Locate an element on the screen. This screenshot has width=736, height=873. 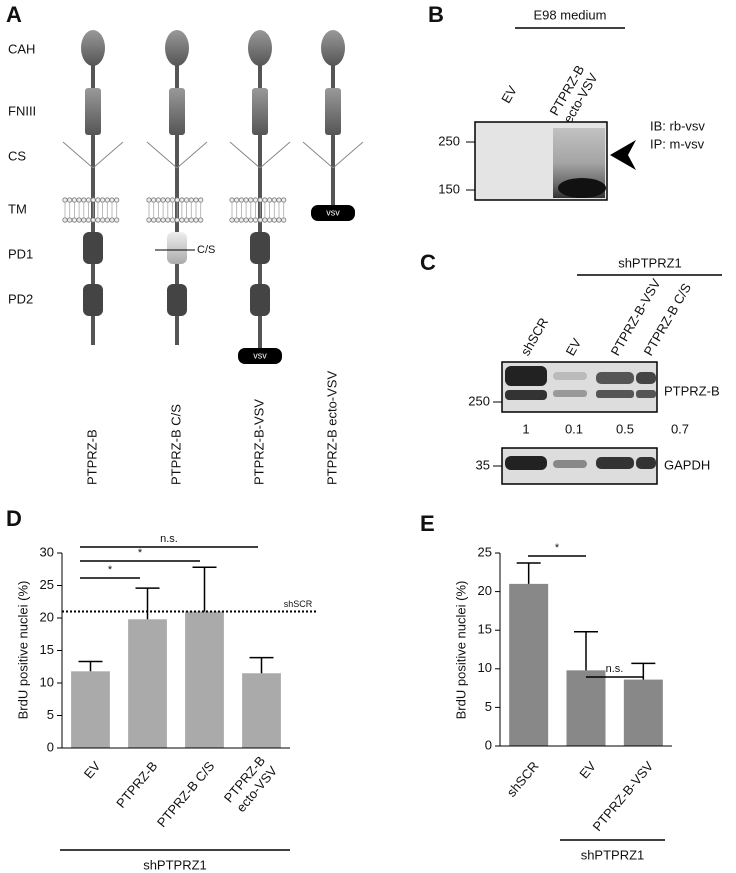
panel-letter: B is located at coordinates (436, 14).